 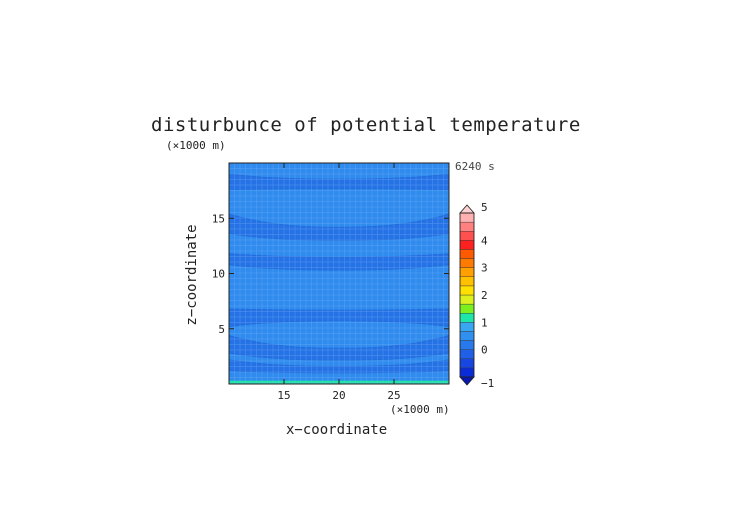 What do you see at coordinates (366, 125) in the screenshot?
I see `chart-title: disturbunce of potential temperature` at bounding box center [366, 125].